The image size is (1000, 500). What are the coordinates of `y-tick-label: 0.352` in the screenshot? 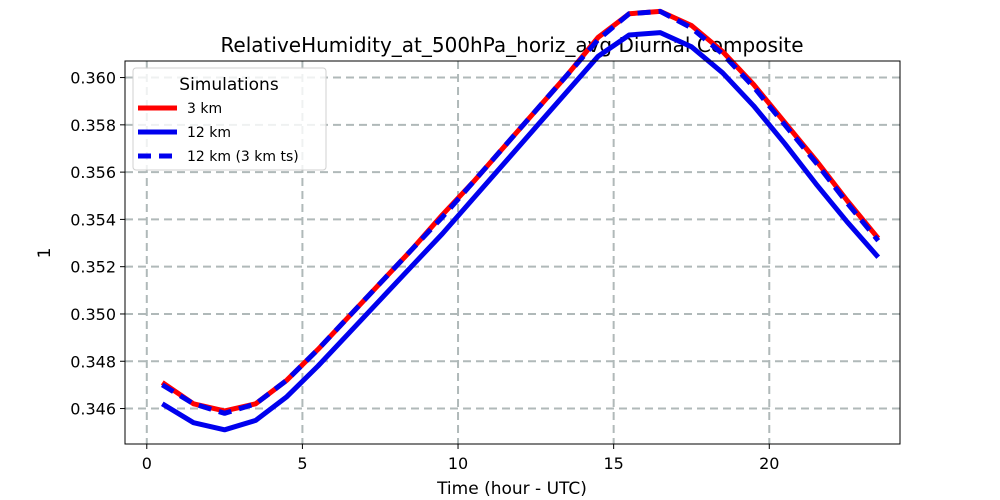 It's located at (93, 267).